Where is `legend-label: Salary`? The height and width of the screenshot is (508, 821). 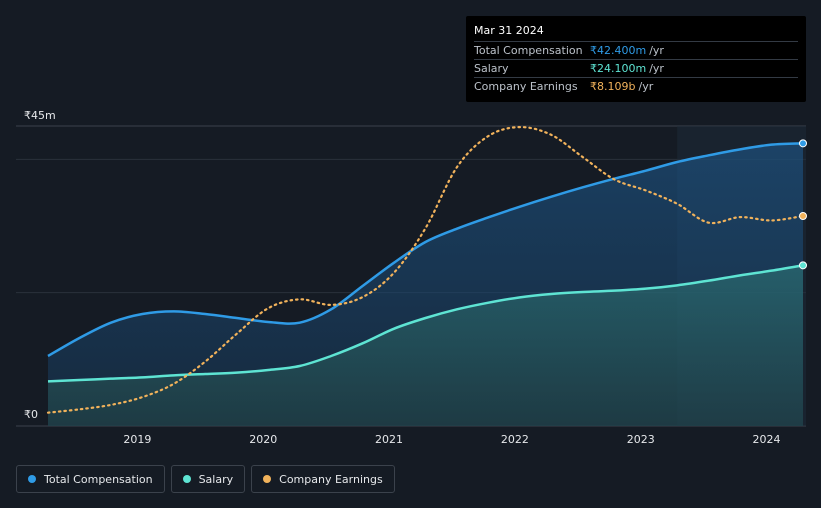 legend-label: Salary is located at coordinates (216, 479).